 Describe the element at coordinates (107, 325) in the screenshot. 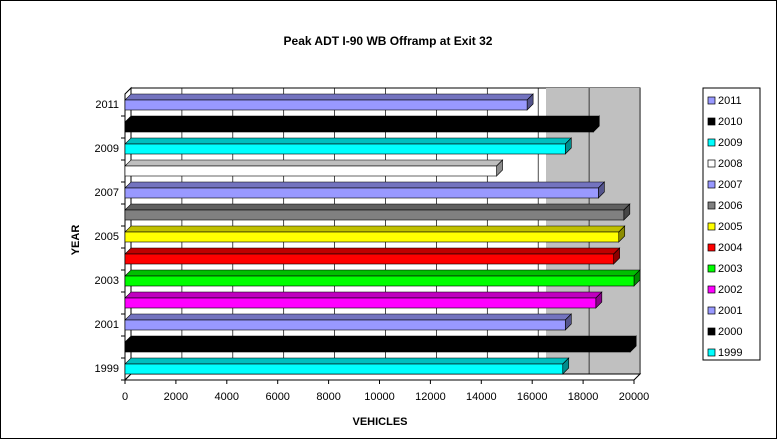

I see `y-tick-label: 2001` at that location.